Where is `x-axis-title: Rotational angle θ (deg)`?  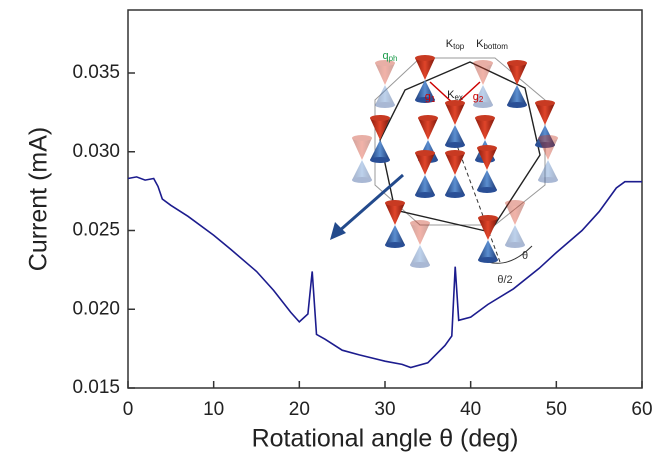
x-axis-title: Rotational angle θ (deg) is located at coordinates (385, 439).